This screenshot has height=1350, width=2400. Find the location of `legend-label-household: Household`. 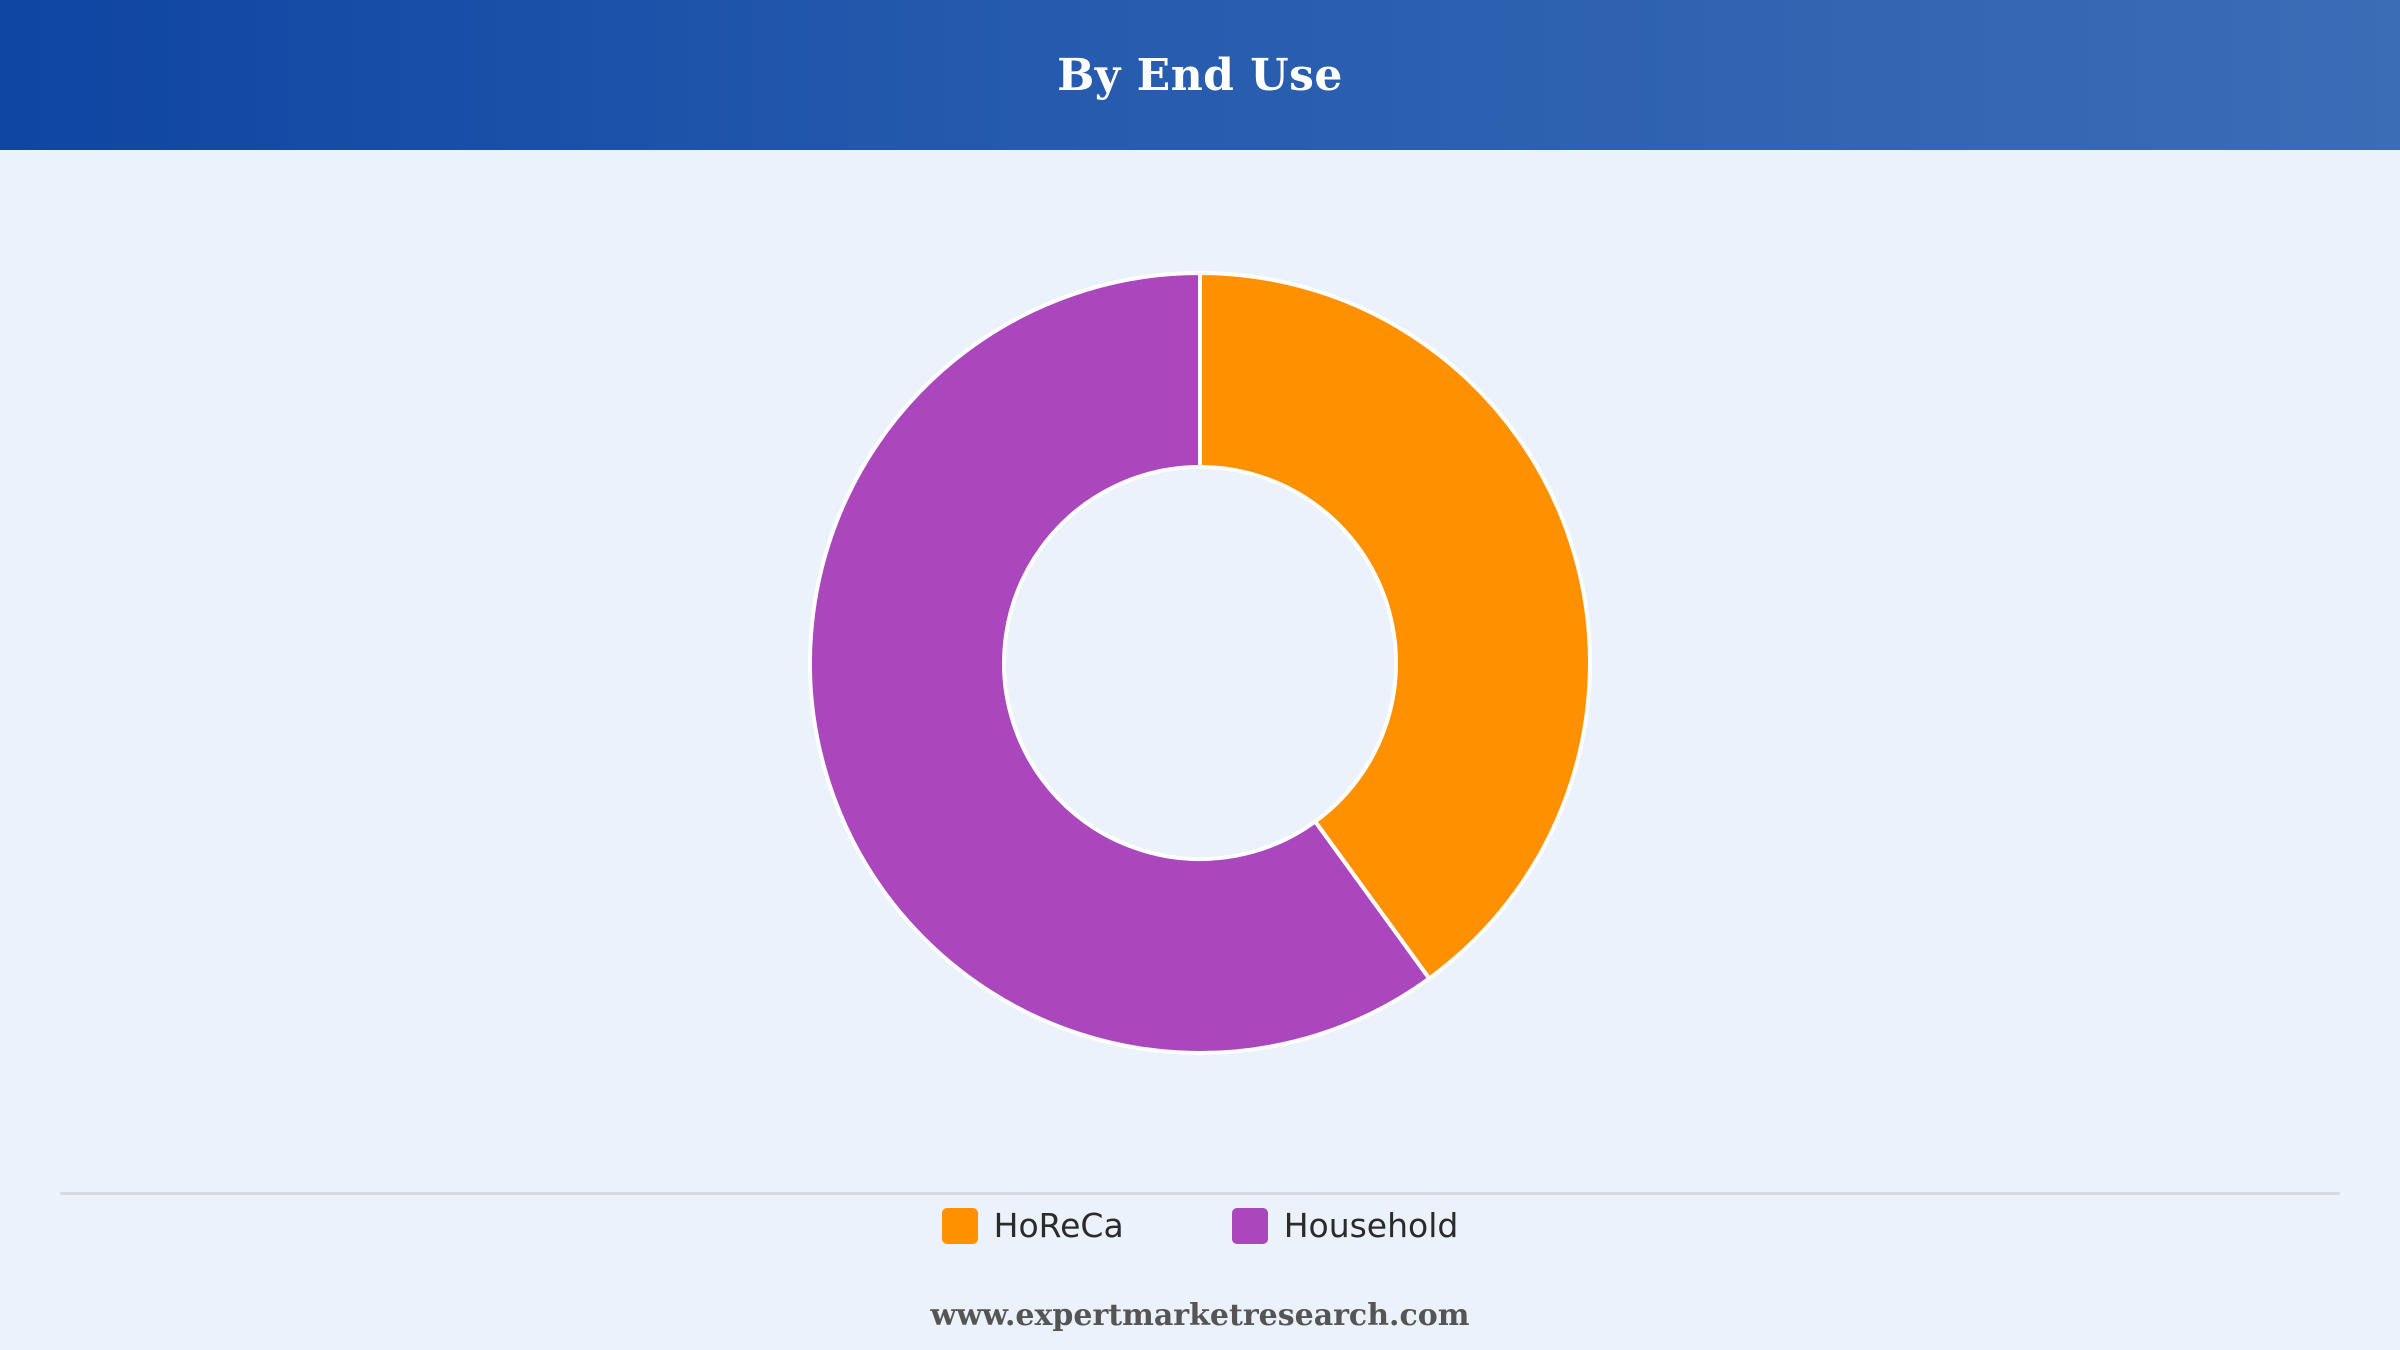

legend-label-household: Household is located at coordinates (1371, 1225).